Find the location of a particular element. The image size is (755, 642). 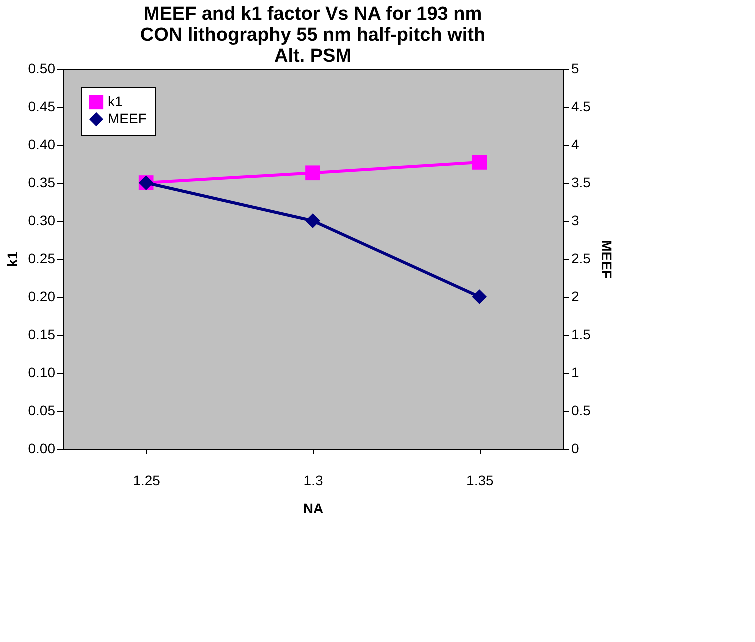

x-axis-title: NA is located at coordinates (313, 508).